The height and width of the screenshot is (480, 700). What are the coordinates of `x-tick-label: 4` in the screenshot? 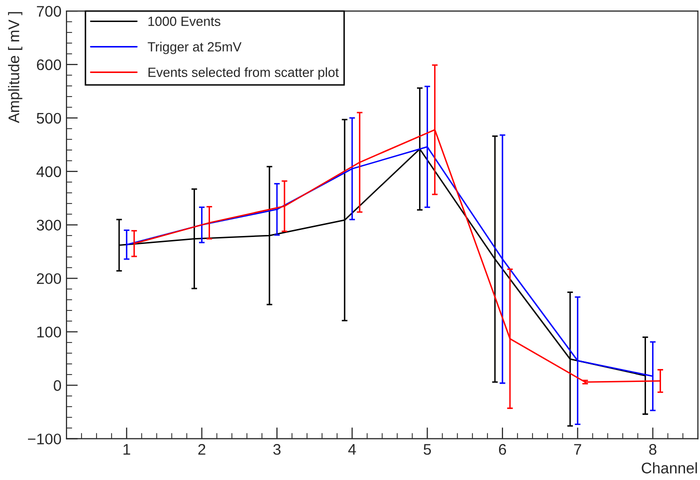 It's located at (352, 449).